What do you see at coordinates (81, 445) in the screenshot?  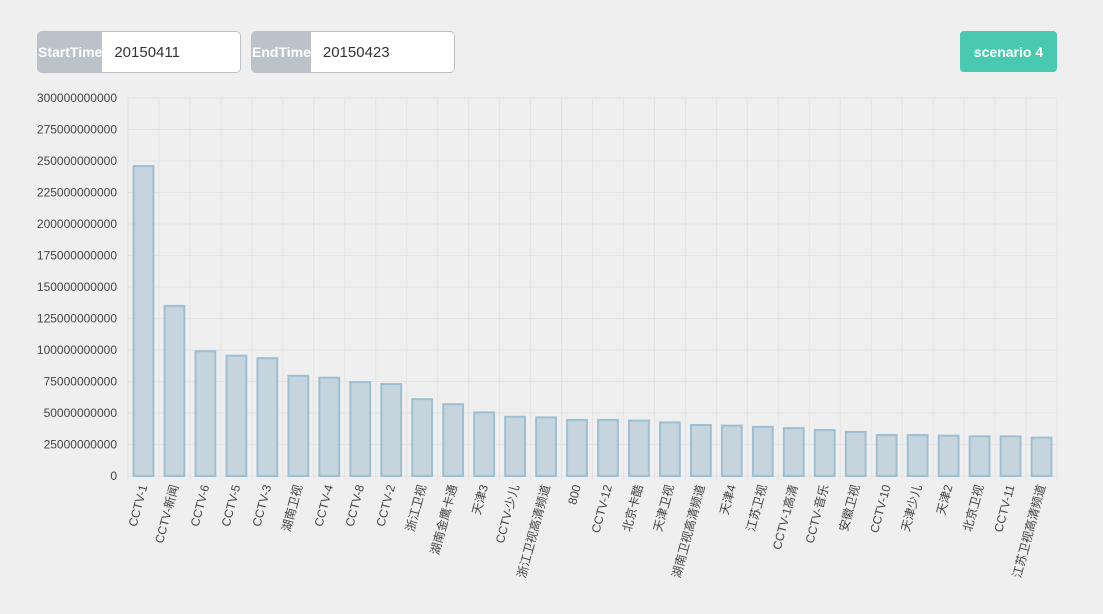 I see `y-tick-label: 25000000000` at bounding box center [81, 445].